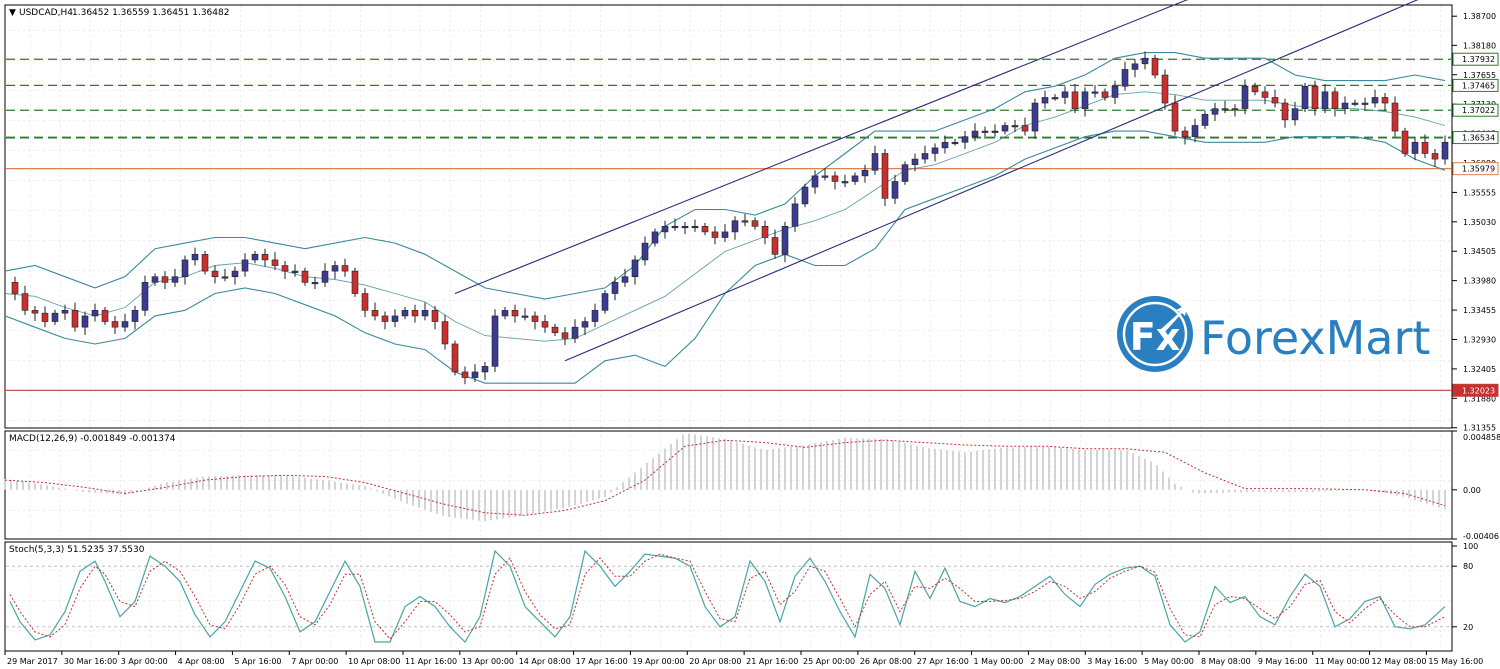 The image size is (1500, 669). I want to click on time-tick-label: 26 Apr 08:00, so click(886, 661).